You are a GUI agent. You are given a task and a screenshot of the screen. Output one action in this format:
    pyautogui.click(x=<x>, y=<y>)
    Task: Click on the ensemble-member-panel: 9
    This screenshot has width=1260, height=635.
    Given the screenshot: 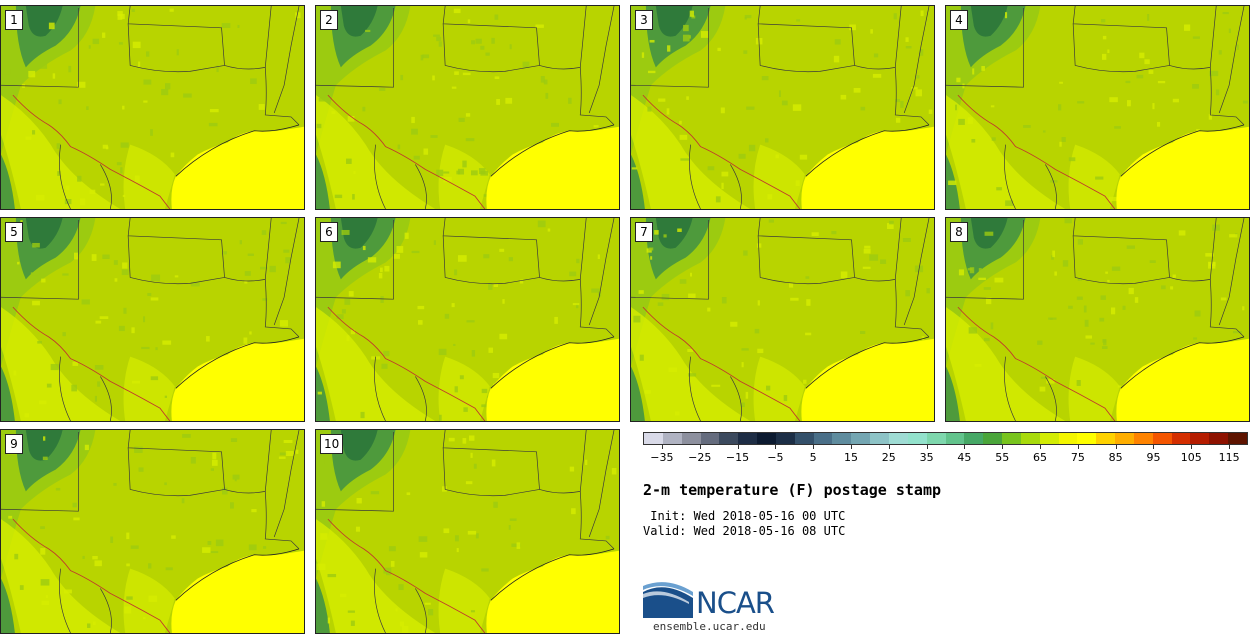 What is the action you would take?
    pyautogui.click(x=152, y=531)
    